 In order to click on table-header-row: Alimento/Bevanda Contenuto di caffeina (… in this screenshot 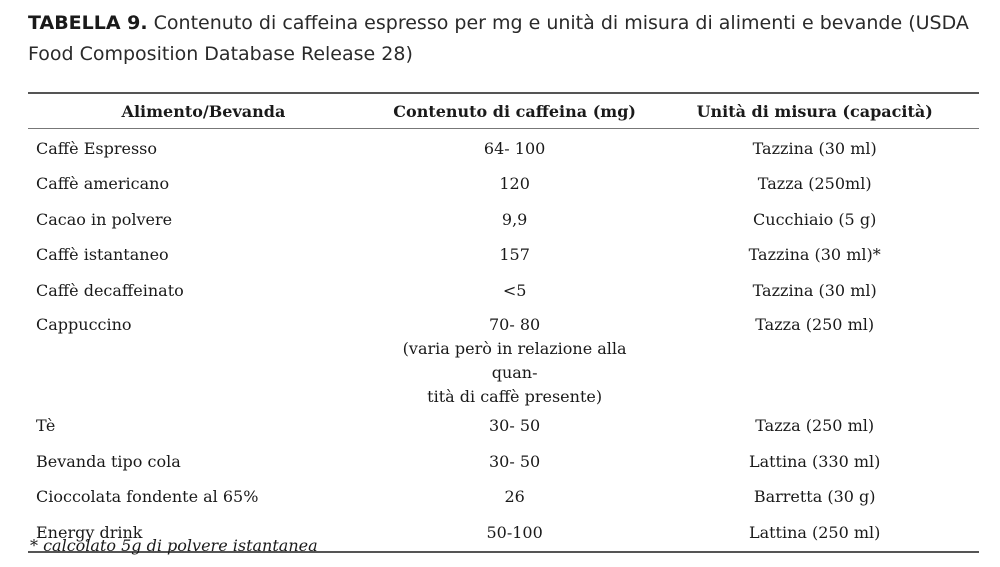, I will do `click(503, 110)`.